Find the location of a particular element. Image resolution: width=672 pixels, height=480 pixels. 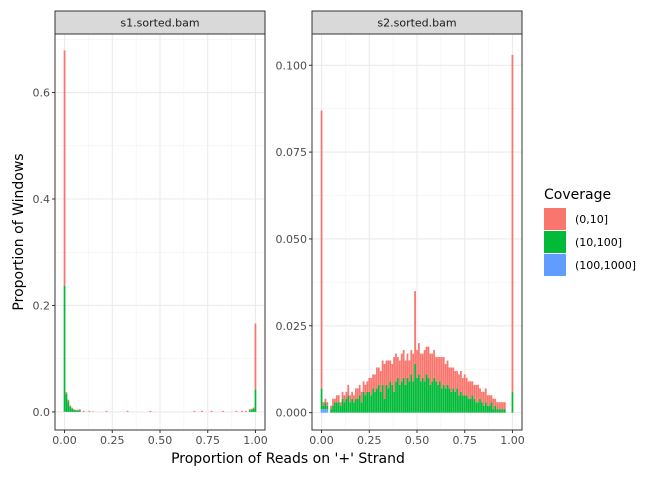

y-tick-label: 0.050 is located at coordinates (292, 239).